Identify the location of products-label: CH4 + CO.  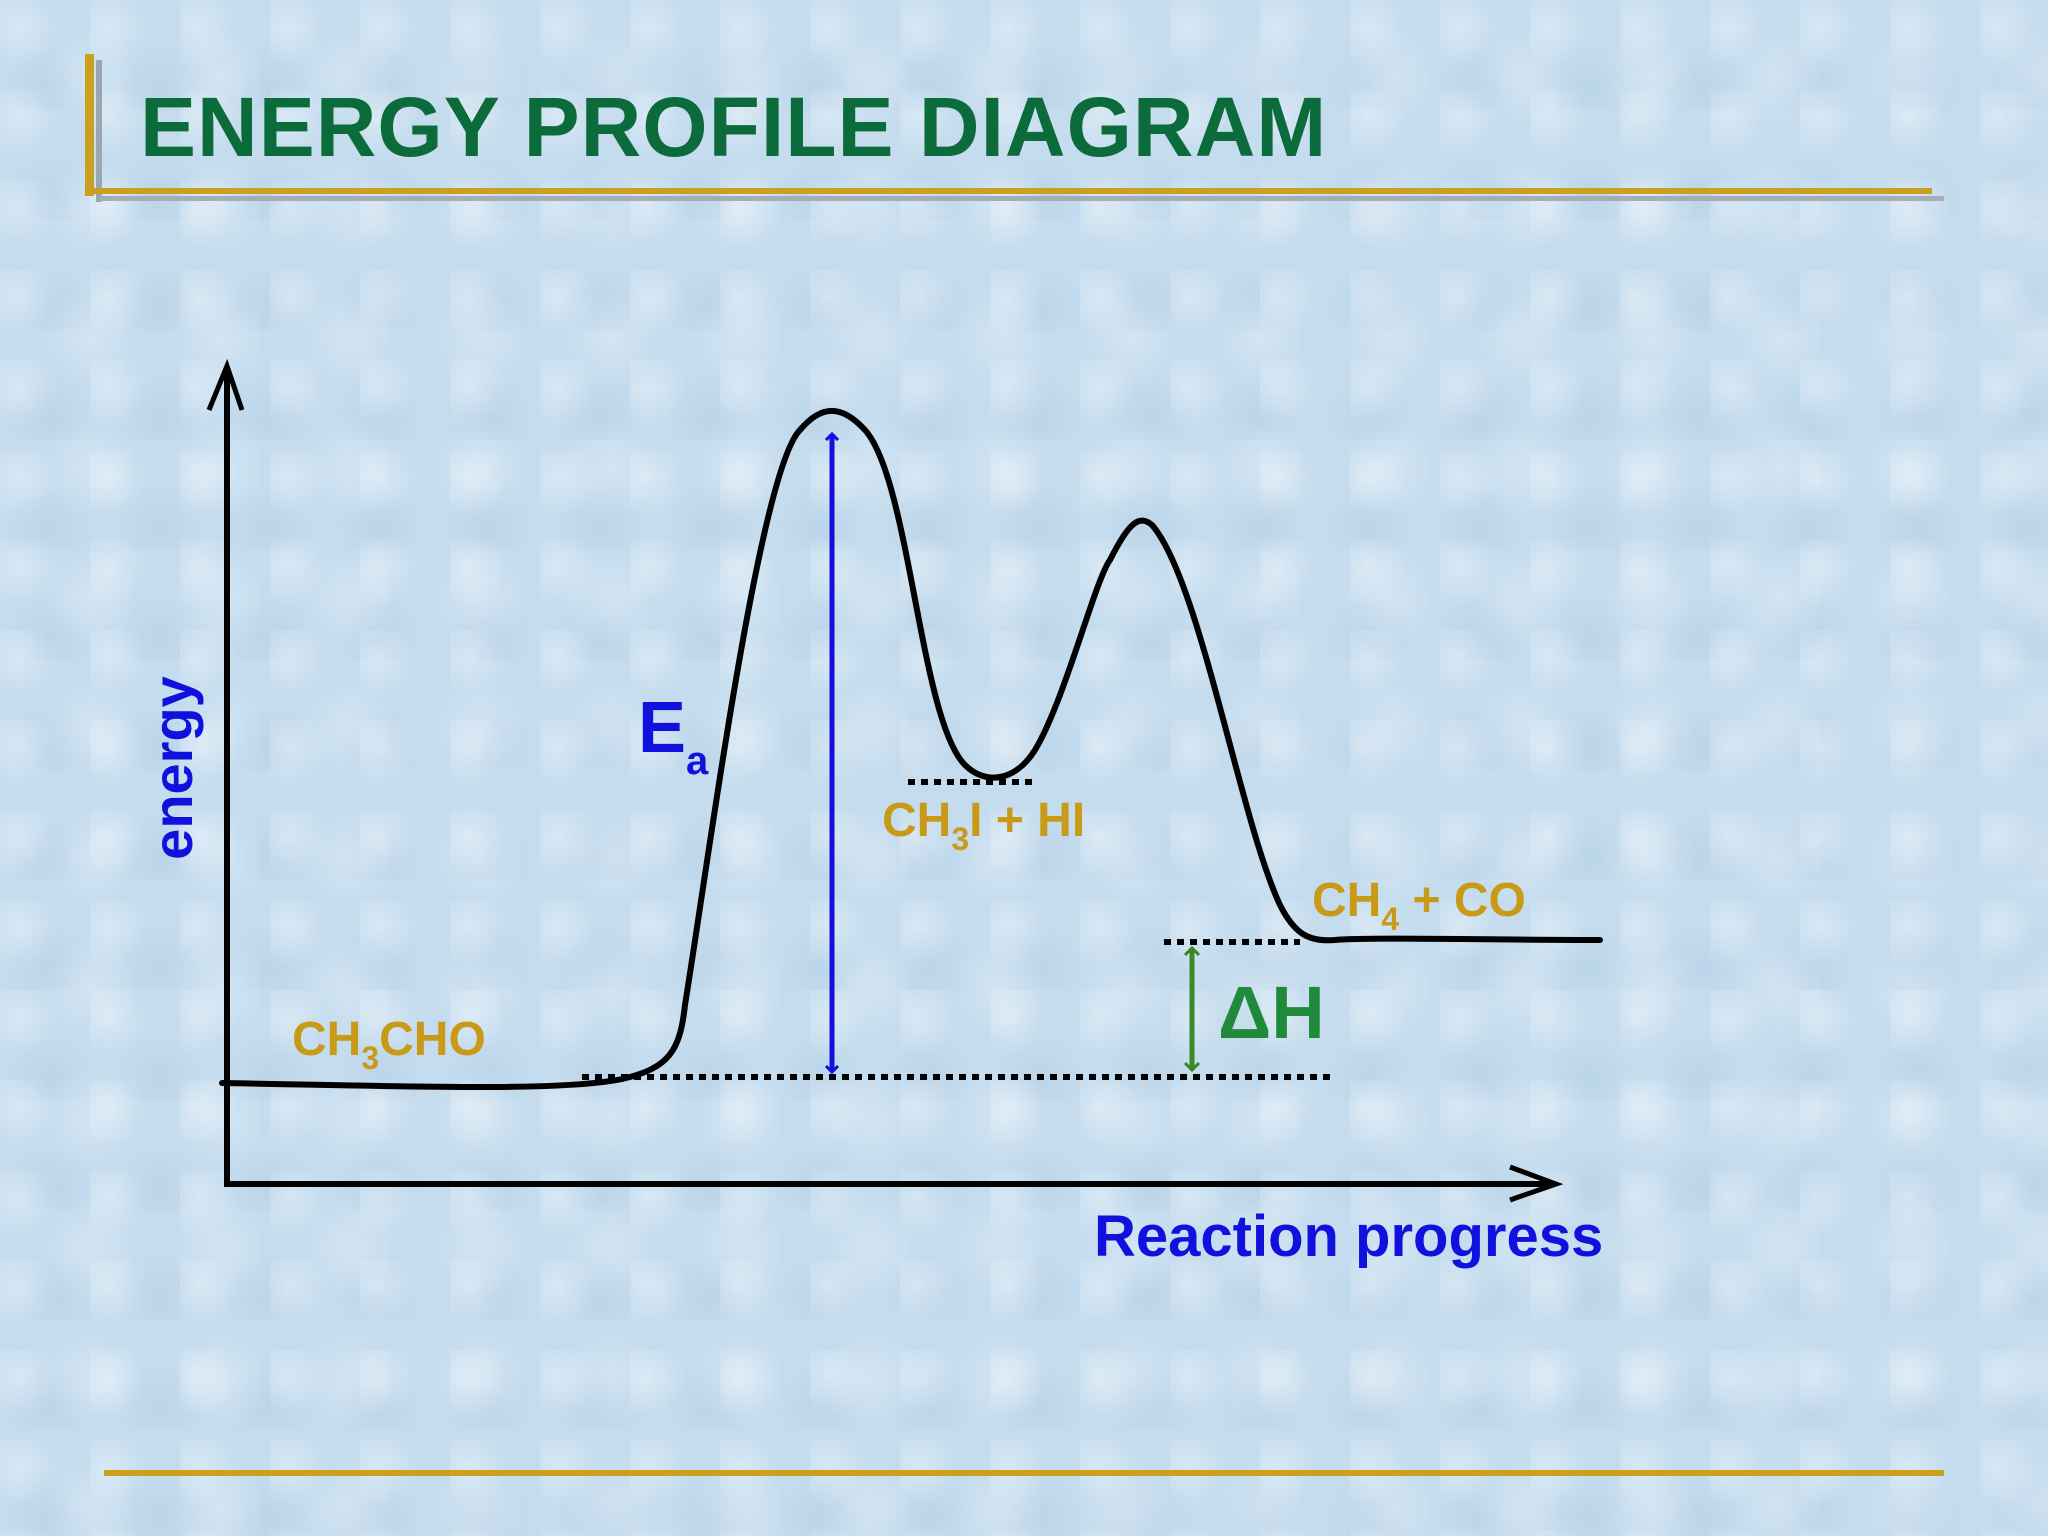
(1419, 905).